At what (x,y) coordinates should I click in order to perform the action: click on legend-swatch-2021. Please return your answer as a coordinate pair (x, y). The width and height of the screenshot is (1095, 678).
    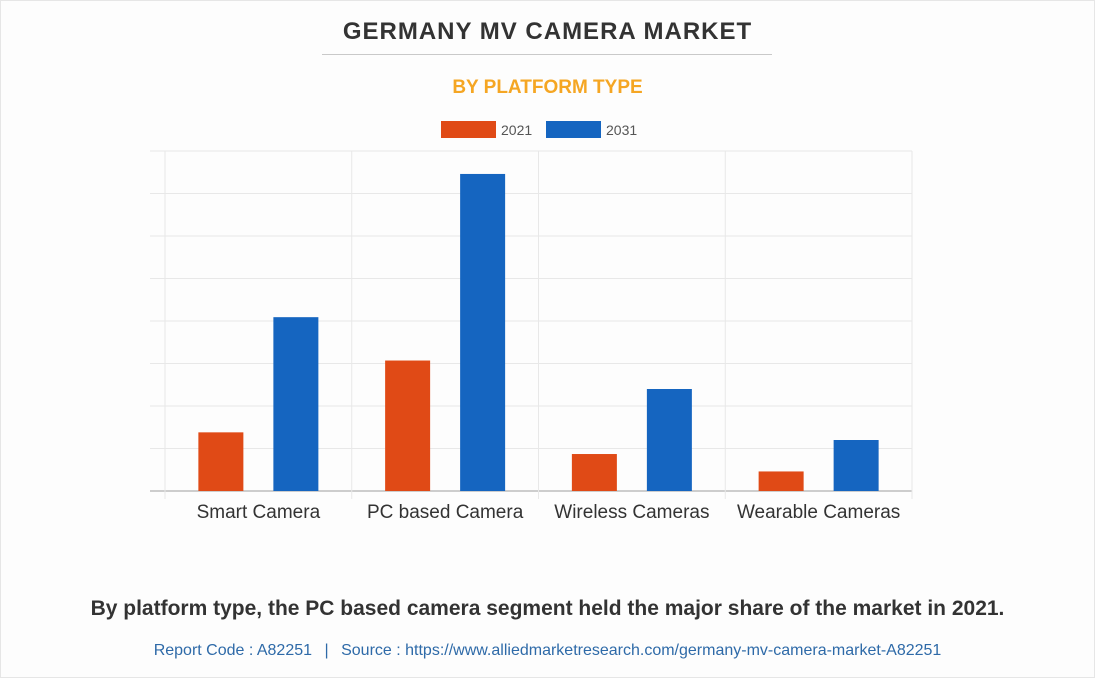
    Looking at the image, I should click on (468, 129).